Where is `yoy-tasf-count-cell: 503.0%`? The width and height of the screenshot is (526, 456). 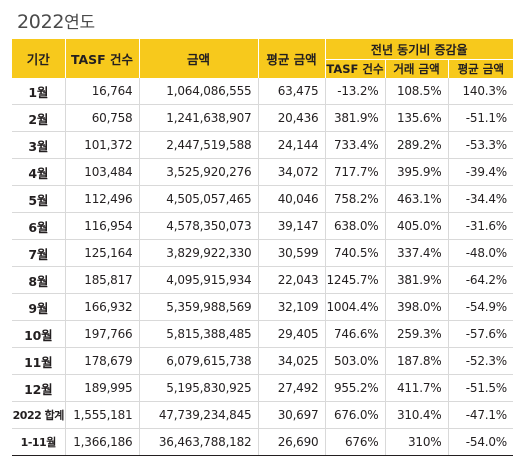
yoy-tasf-count-cell: 503.0% is located at coordinates (355, 361).